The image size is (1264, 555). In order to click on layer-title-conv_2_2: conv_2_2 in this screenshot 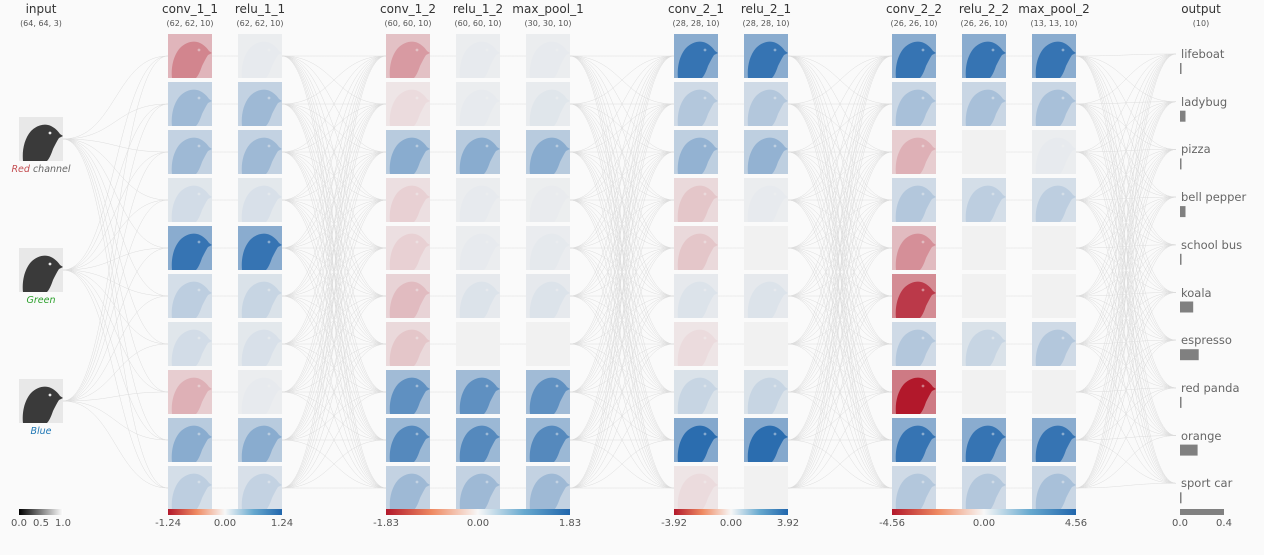, I will do `click(914, 9)`.